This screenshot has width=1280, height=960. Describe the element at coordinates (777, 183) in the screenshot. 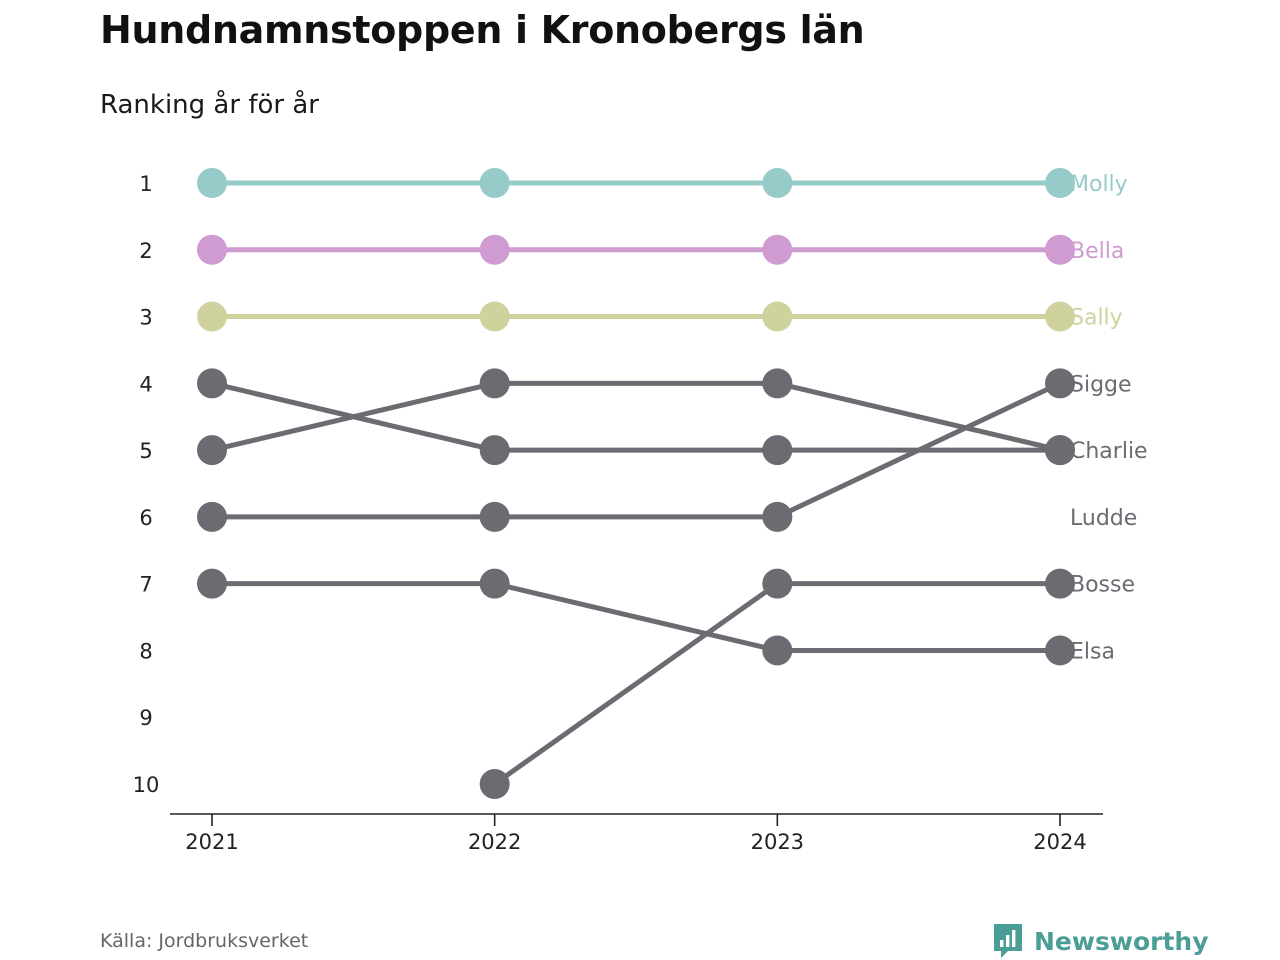

I see `point-molly-2023` at that location.